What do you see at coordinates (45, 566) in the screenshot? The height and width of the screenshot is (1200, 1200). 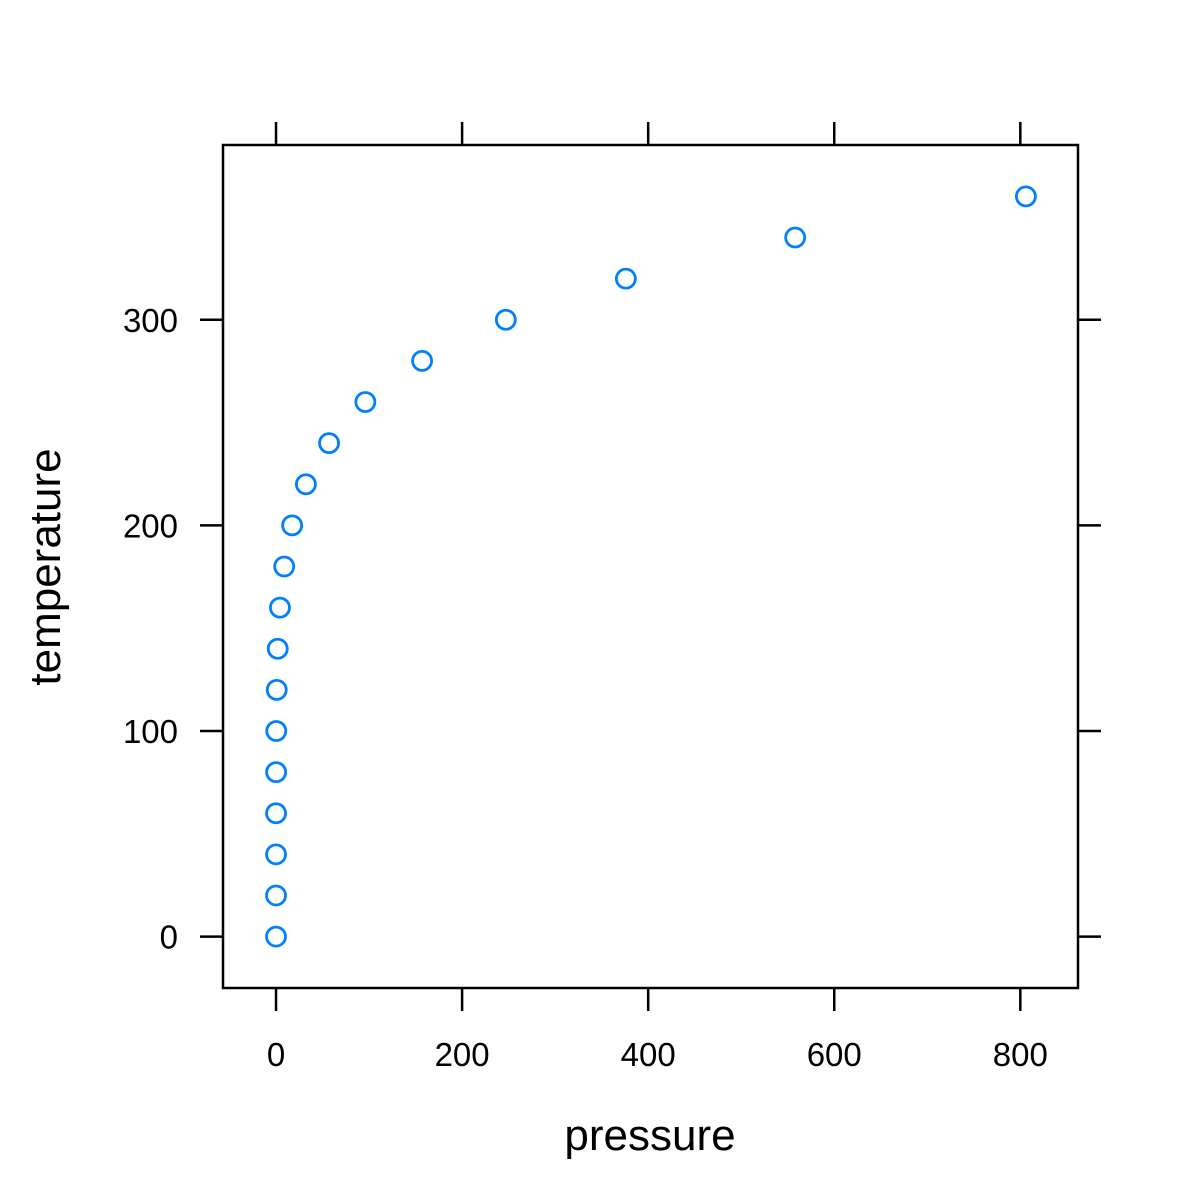 I see `y-axis-title: temperature` at bounding box center [45, 566].